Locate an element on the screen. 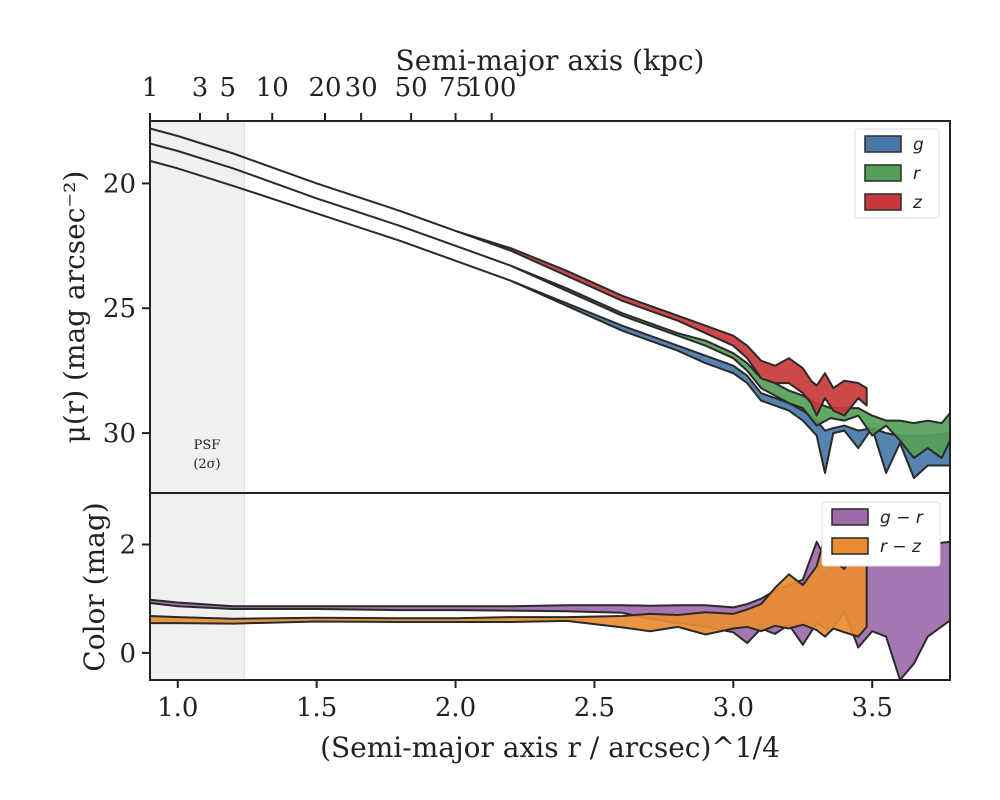 This screenshot has width=1000, height=800. top-y-tick-label: 30 is located at coordinates (119, 434).